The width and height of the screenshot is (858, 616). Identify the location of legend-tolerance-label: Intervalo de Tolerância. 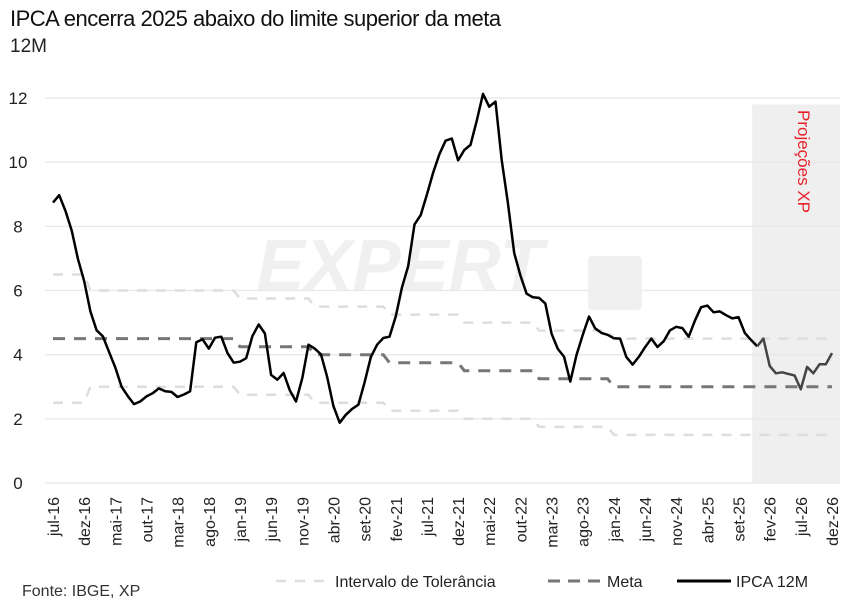
(415, 582).